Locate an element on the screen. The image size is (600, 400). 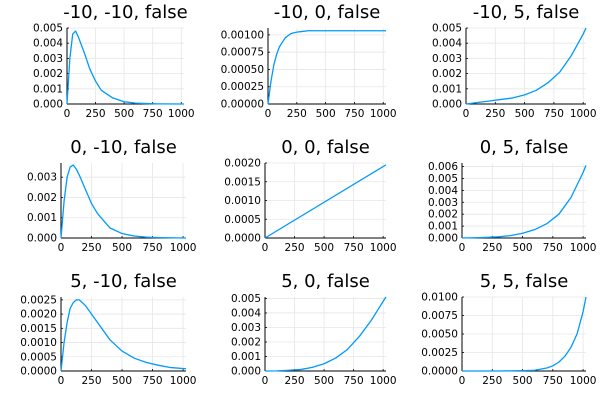
subplot-title: 0, 5, false is located at coordinates (524, 147).